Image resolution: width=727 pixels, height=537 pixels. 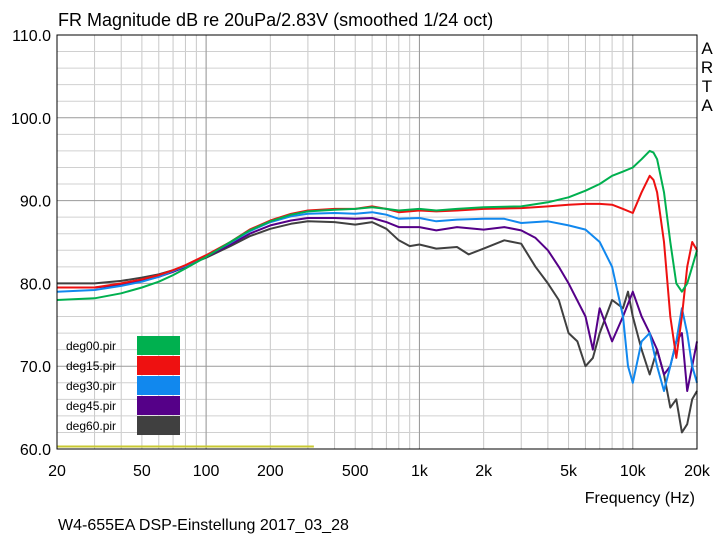 What do you see at coordinates (91, 346) in the screenshot?
I see `legend-label: deg00.pir` at bounding box center [91, 346].